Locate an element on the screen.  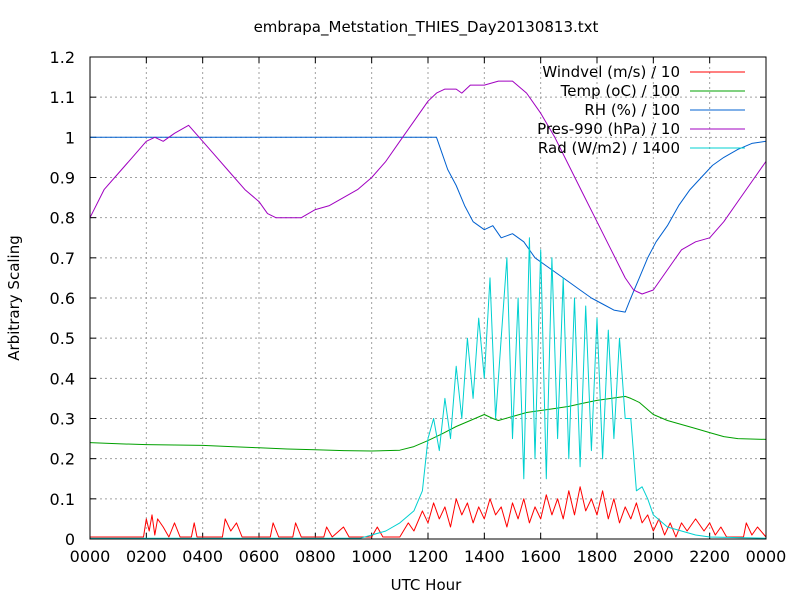
y-tick-labels: 0 0.1 0.2 0.3 0.4 0.5 0.6 0.7 0.8 0.9 1 1.1 1.2 is located at coordinates (62, 298).